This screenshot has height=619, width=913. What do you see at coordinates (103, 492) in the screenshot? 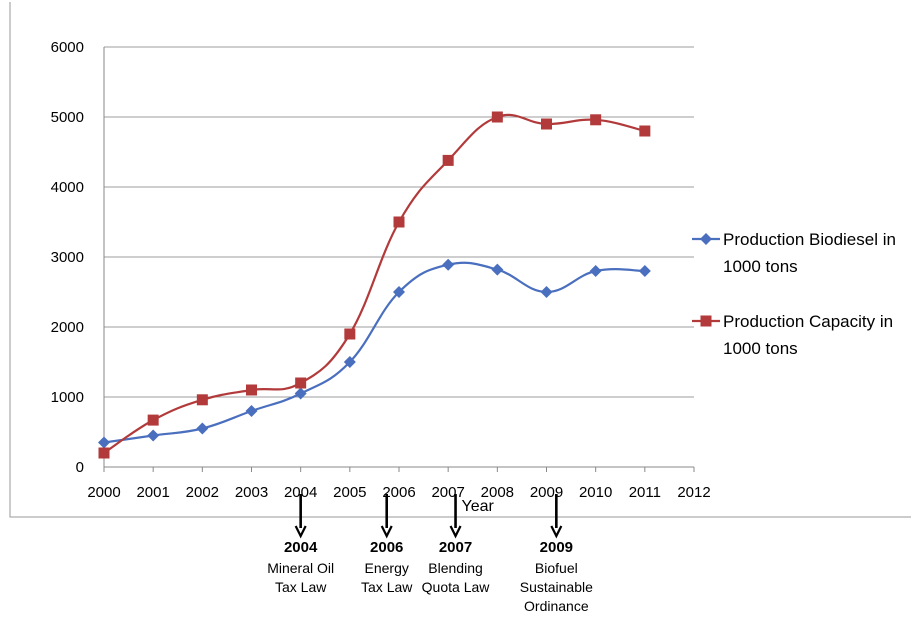
I see `x-tick-label: 2000` at bounding box center [103, 492].